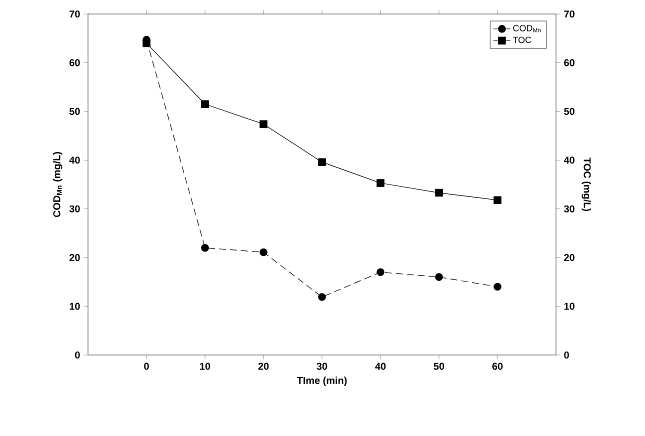 The image size is (645, 436). I want to click on y2-tick-label: 50, so click(569, 111).